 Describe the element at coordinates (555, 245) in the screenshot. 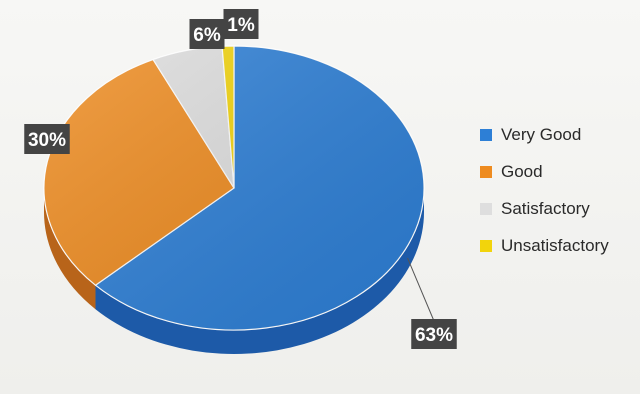

I see `legend-label-unsatisfactory: Unsatisfactory` at that location.